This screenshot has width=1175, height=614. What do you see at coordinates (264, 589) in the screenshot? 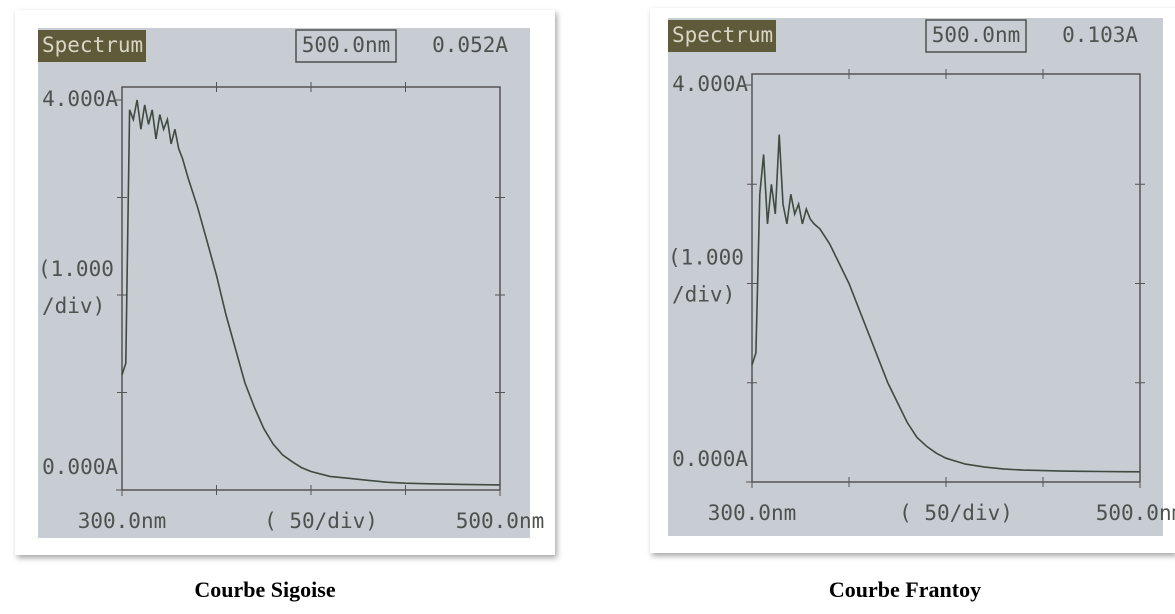
I see `caption: Courbe Sigoise` at bounding box center [264, 589].